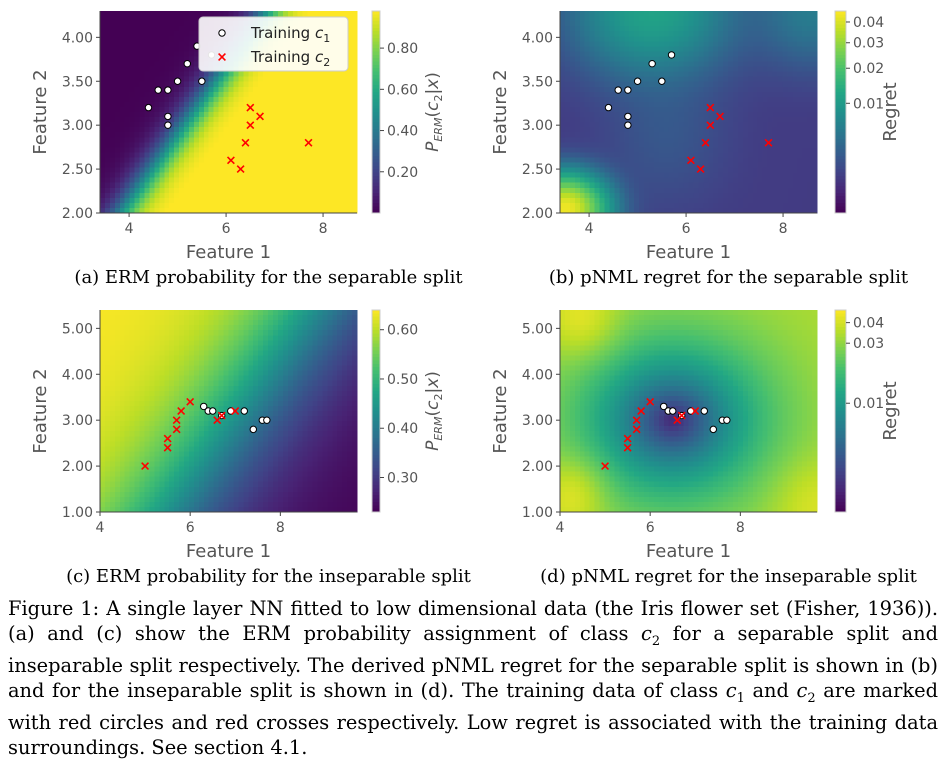  I want to click on colorbar-c, so click(376, 411).